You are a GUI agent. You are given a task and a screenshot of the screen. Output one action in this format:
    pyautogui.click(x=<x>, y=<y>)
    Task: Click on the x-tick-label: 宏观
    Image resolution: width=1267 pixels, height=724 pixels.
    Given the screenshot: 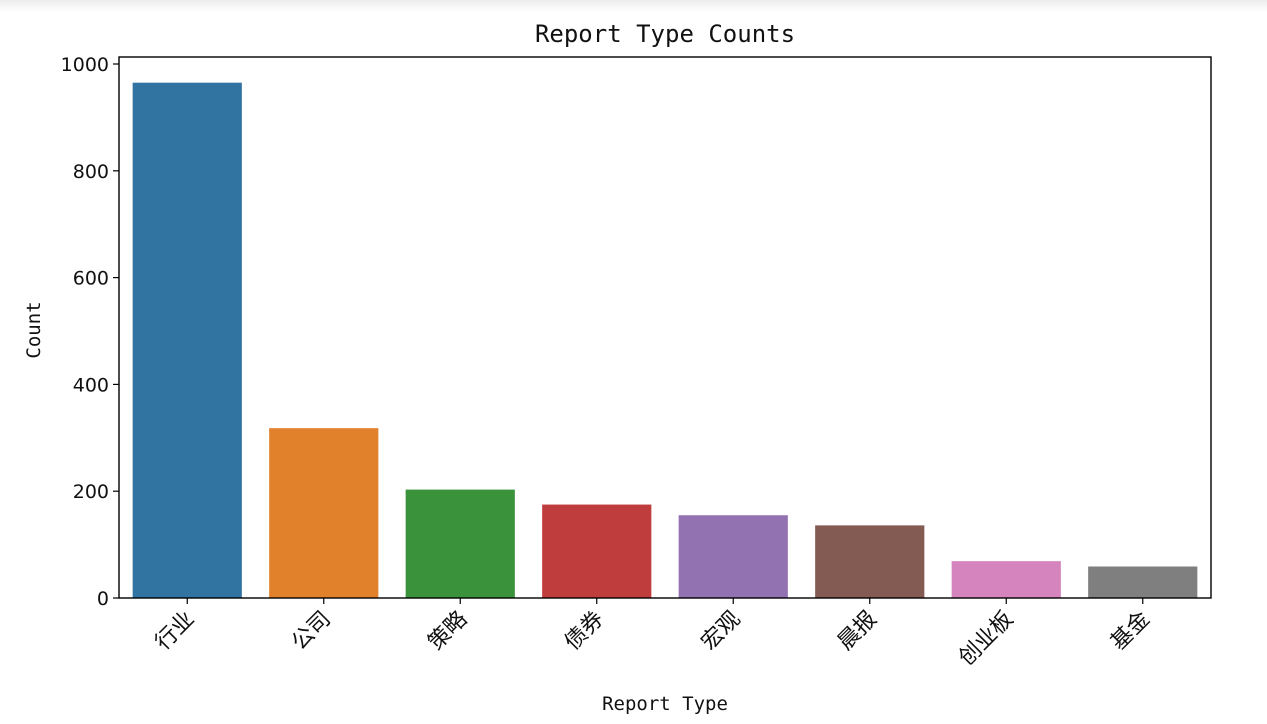 What is the action you would take?
    pyautogui.click(x=721, y=631)
    